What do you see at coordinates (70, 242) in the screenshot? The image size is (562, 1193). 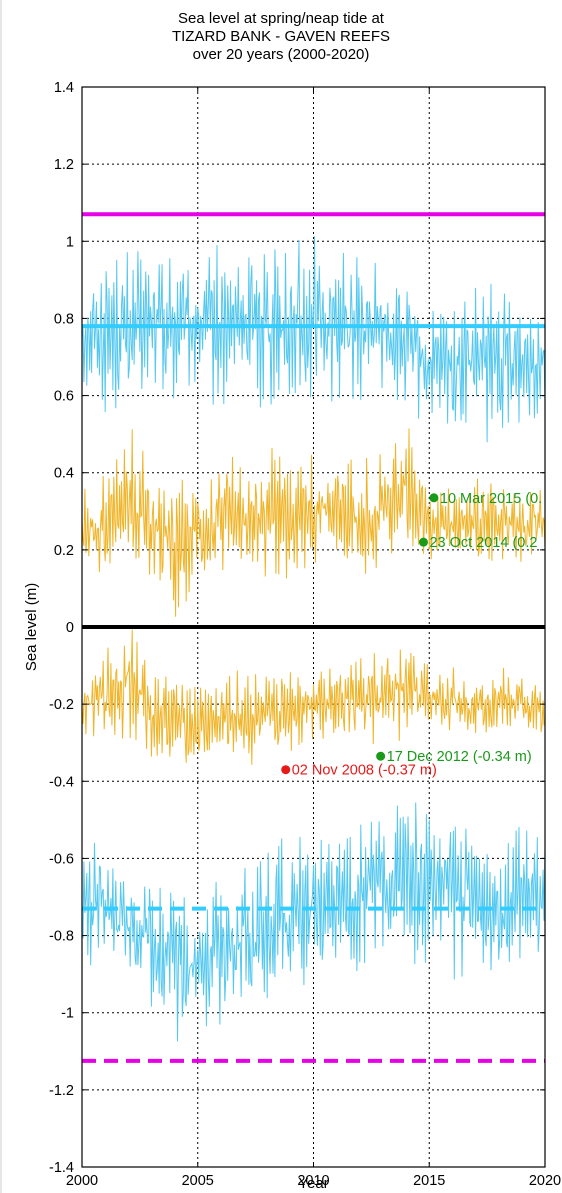 I see `y-tick-label: 1` at bounding box center [70, 242].